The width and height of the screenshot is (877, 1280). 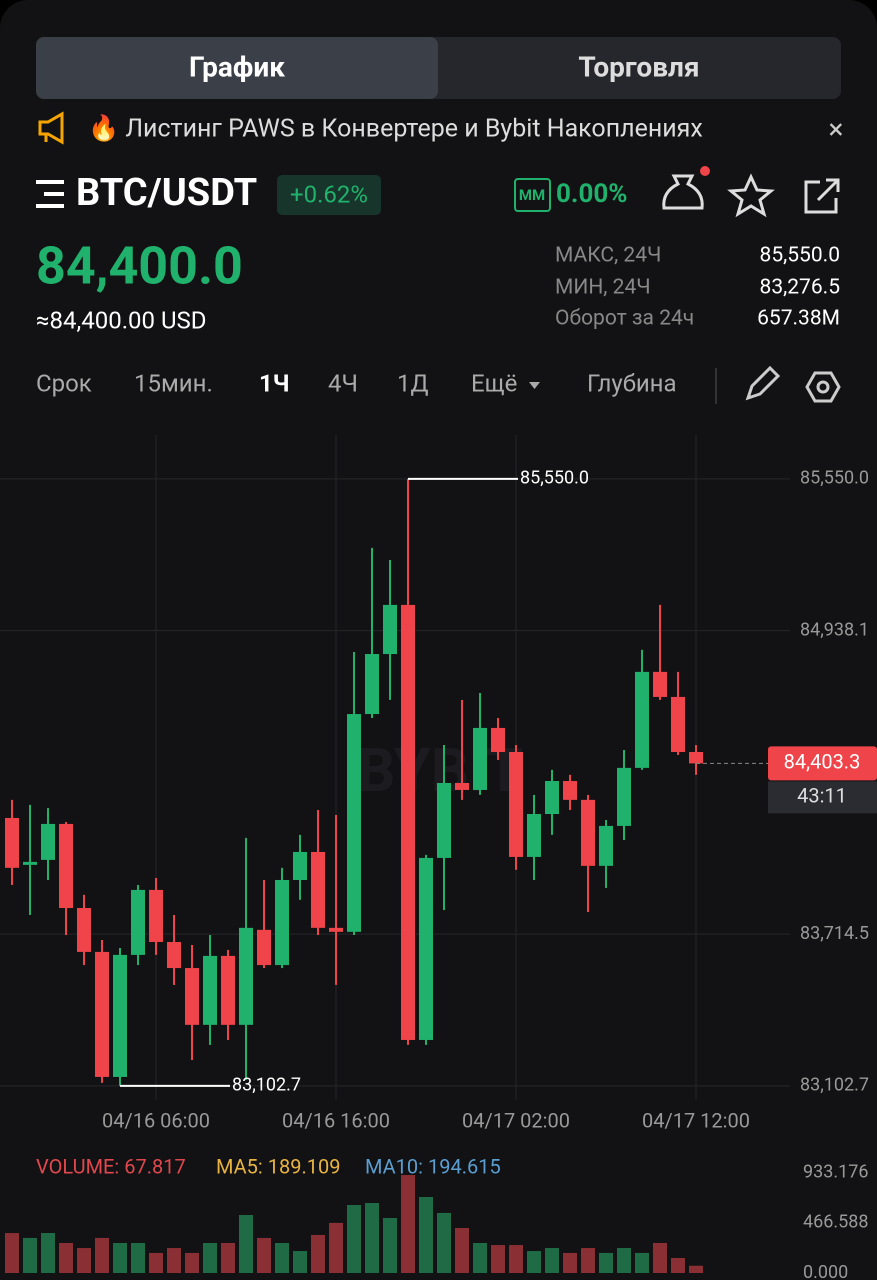 I want to click on menu-icon, so click(x=50, y=194).